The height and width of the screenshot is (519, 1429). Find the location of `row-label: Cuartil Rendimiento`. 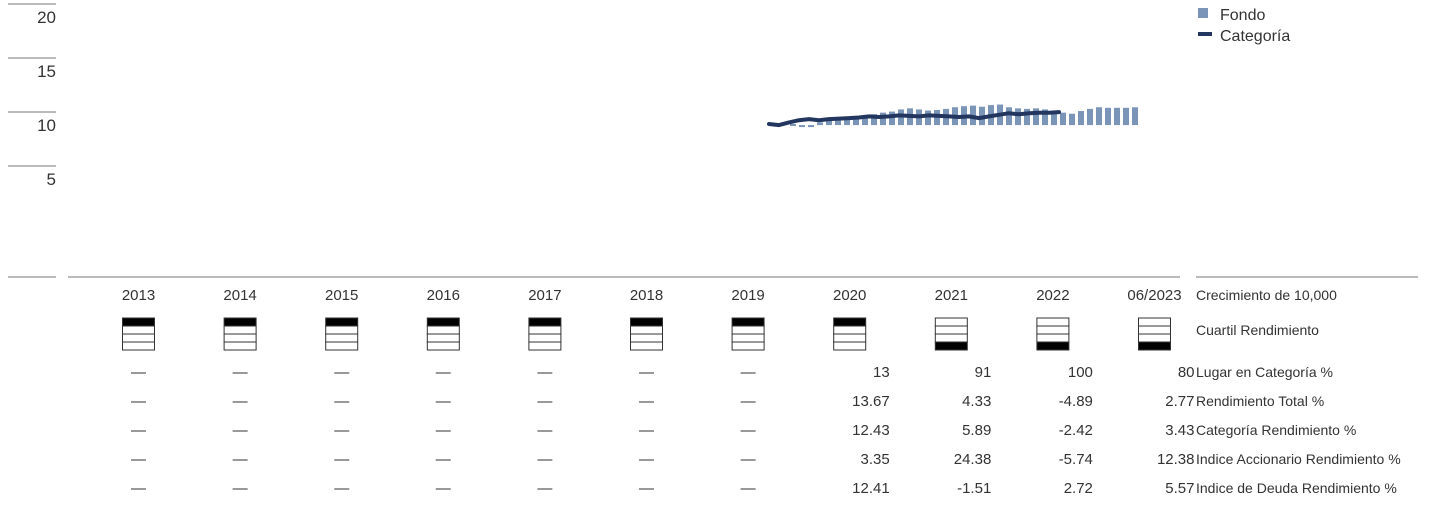

row-label: Cuartil Rendimiento is located at coordinates (1257, 330).